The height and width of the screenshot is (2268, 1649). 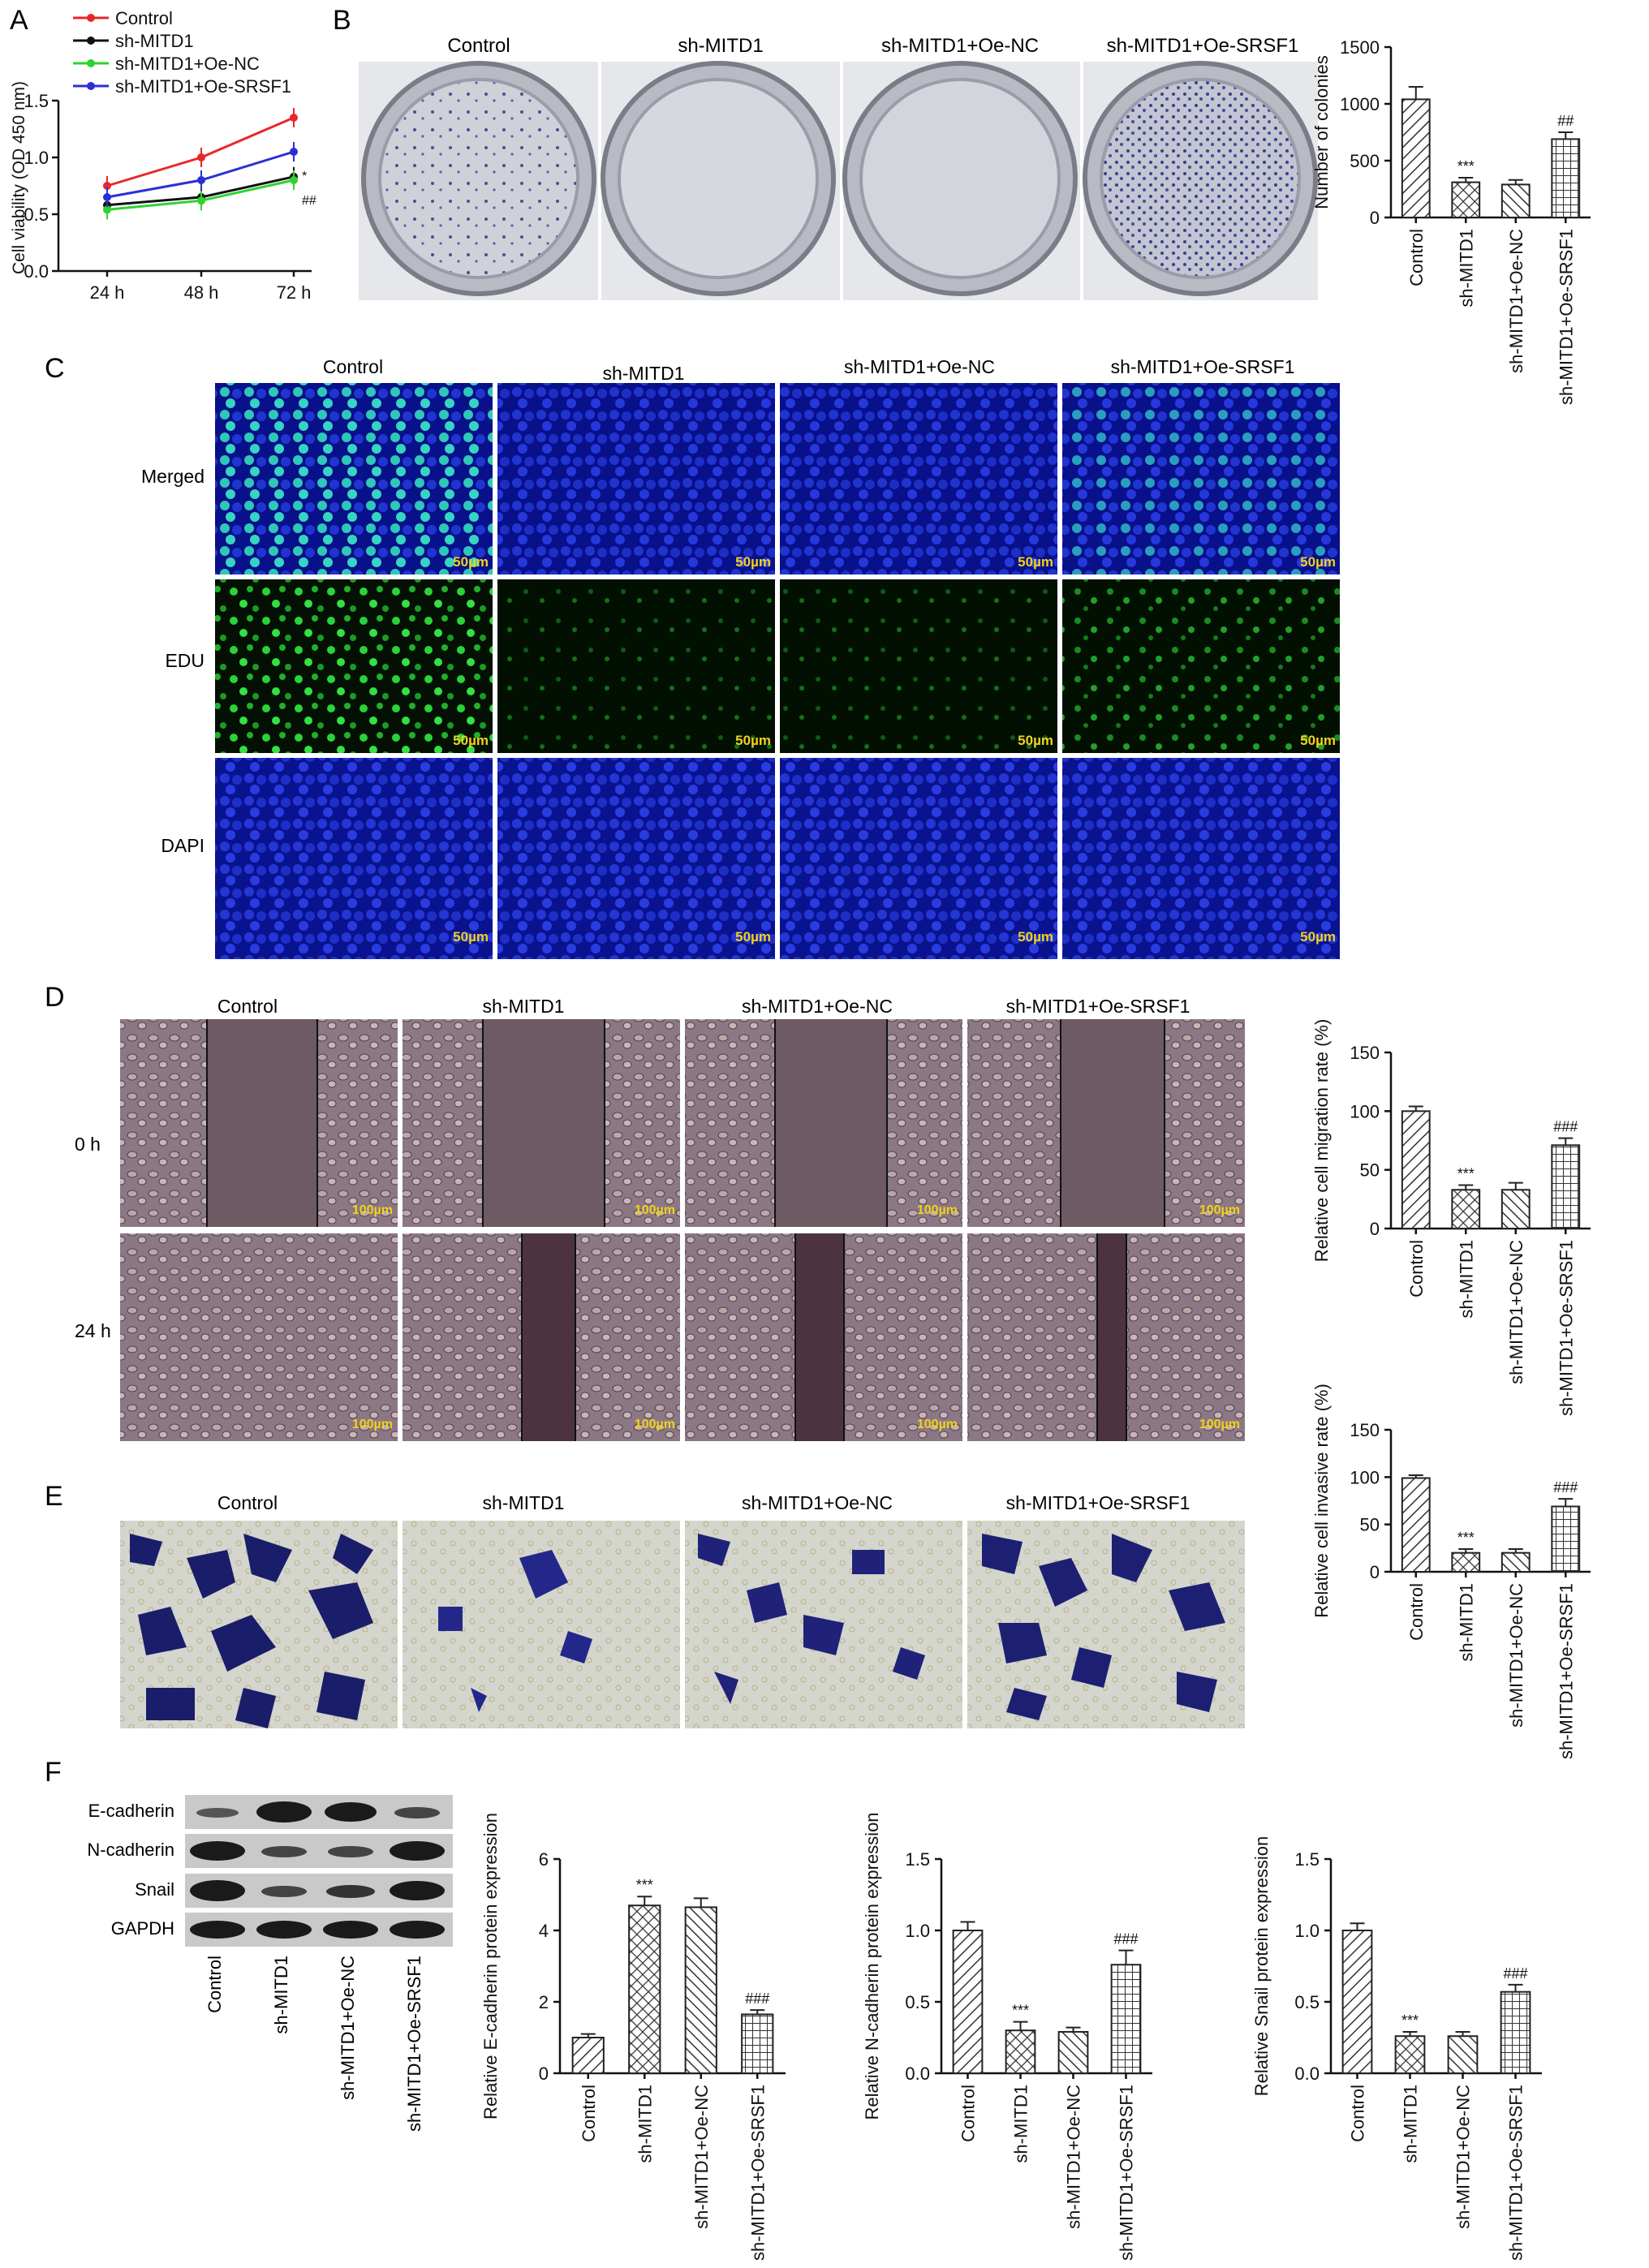 I want to click on y-tick-label: 50, so click(x=1370, y=1170).